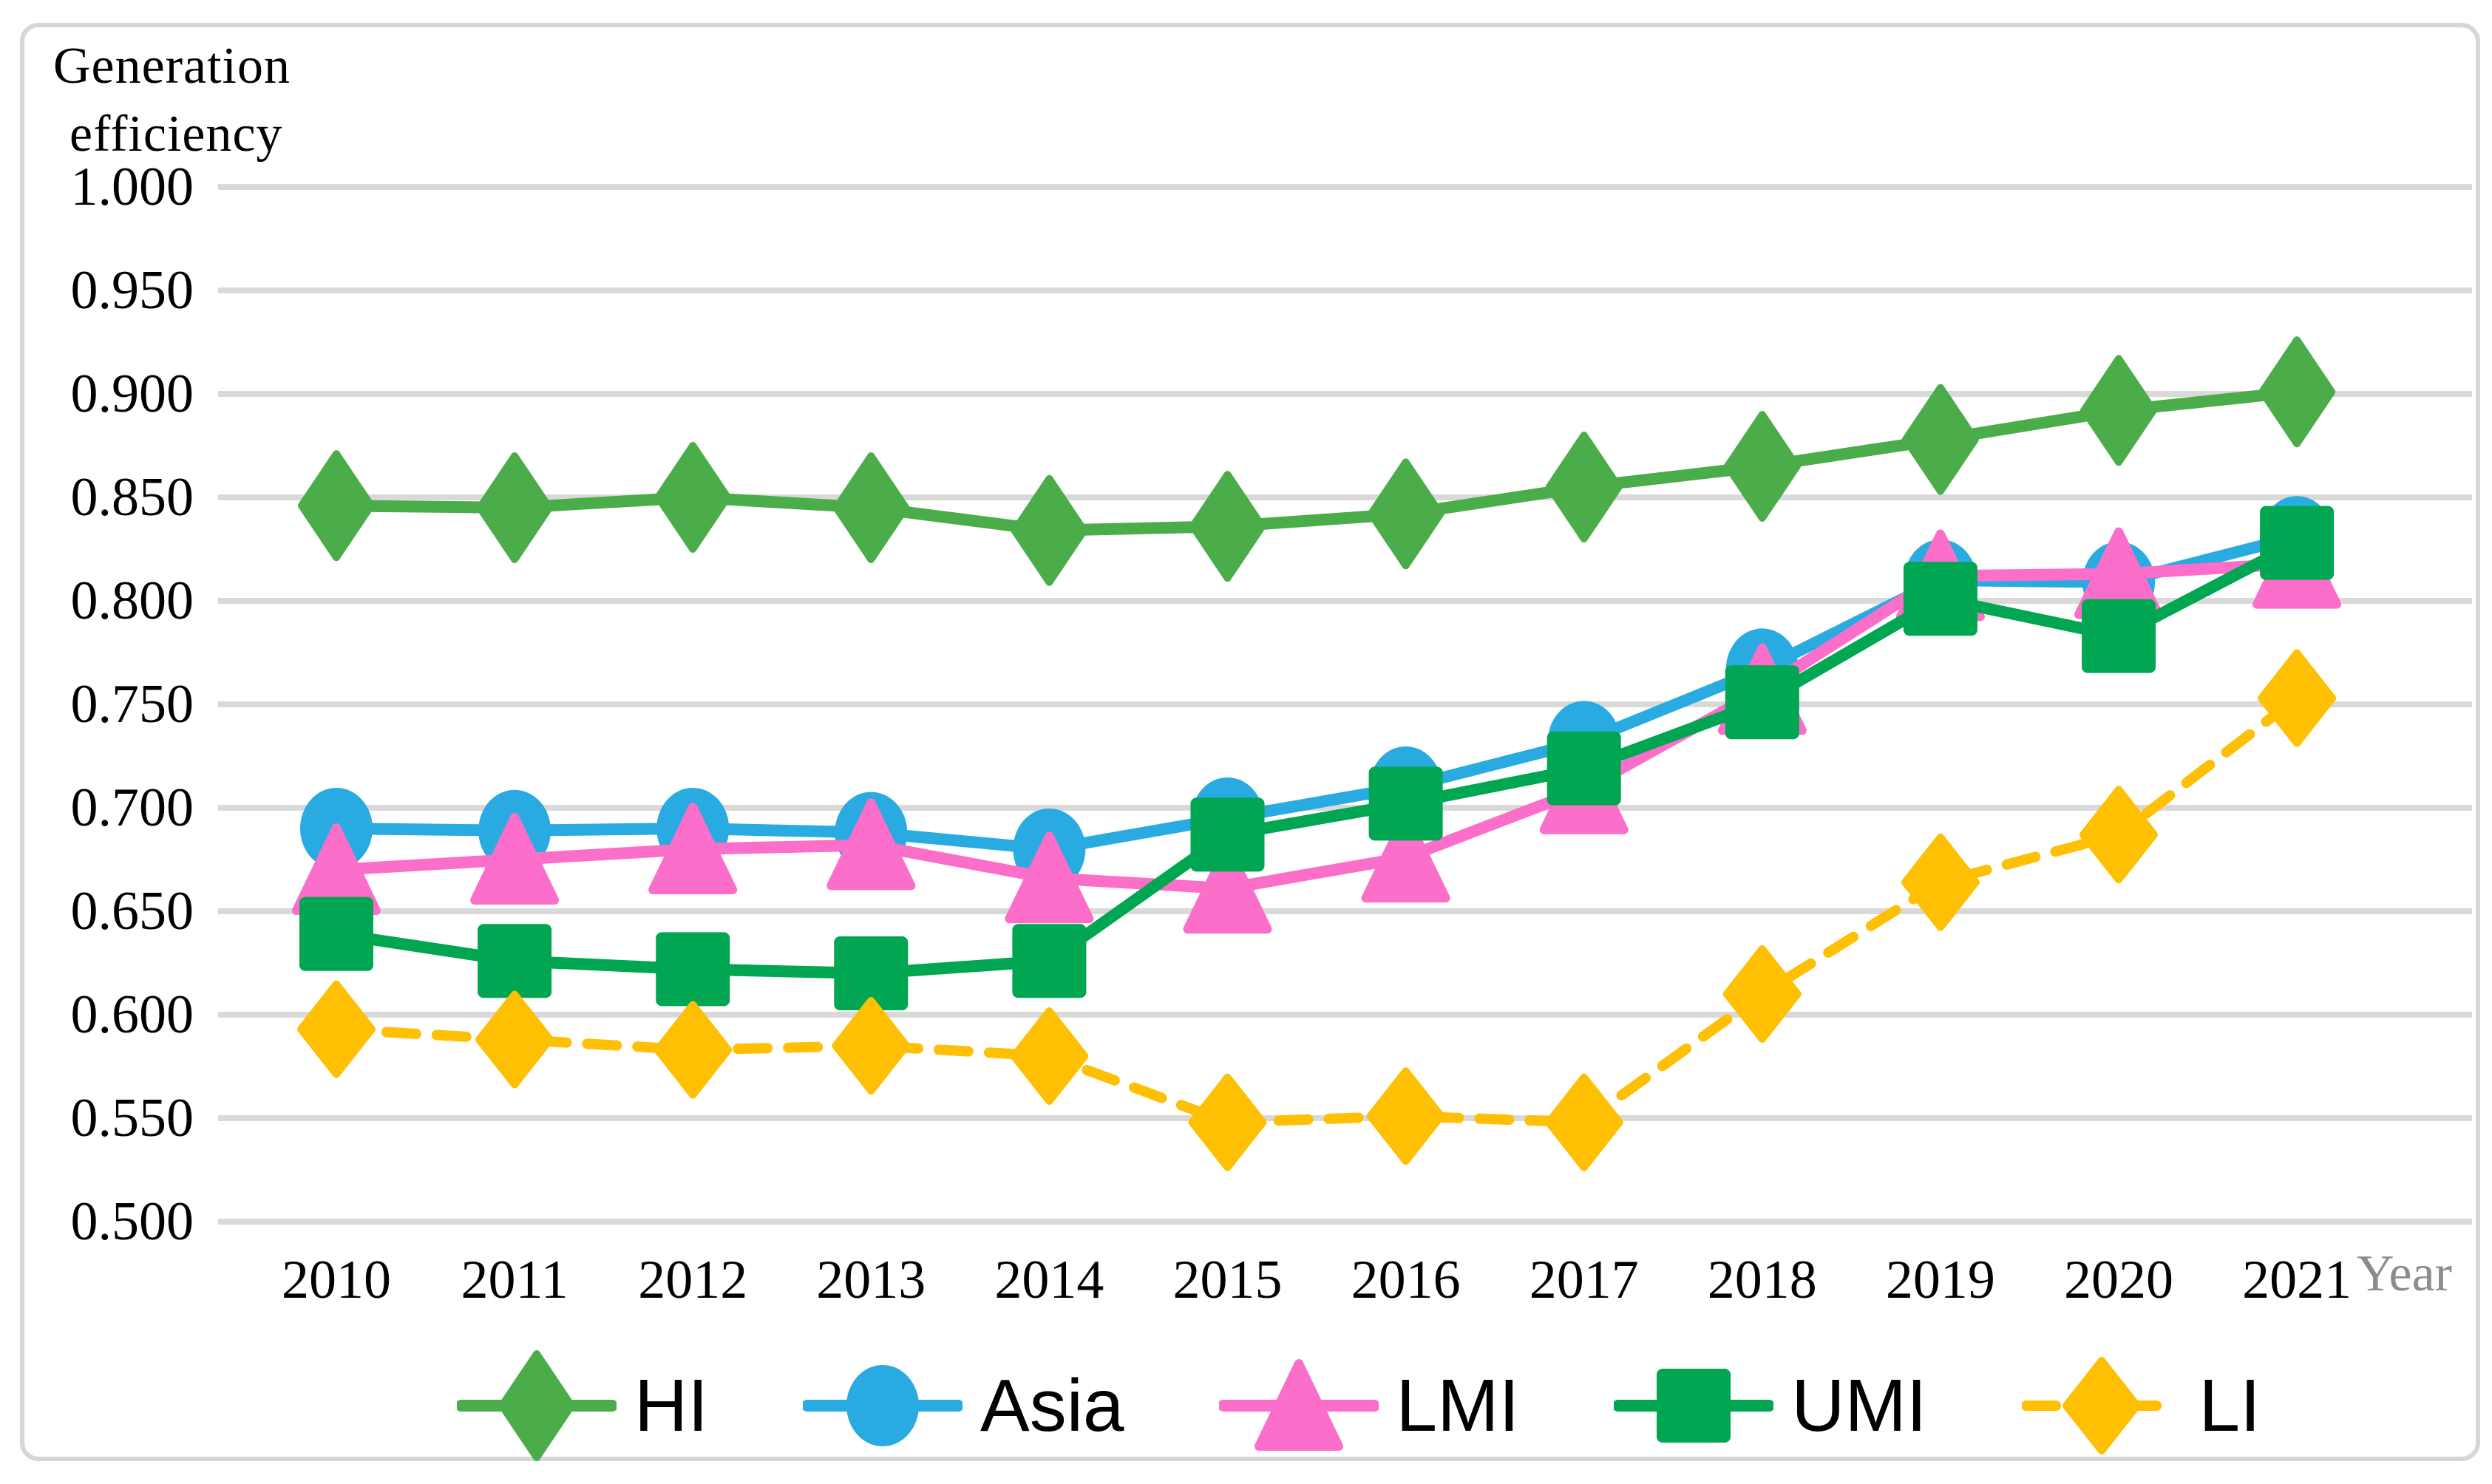 Image resolution: width=2492 pixels, height=1484 pixels. Describe the element at coordinates (132, 394) in the screenshot. I see `y-tick-label: 0.900` at that location.